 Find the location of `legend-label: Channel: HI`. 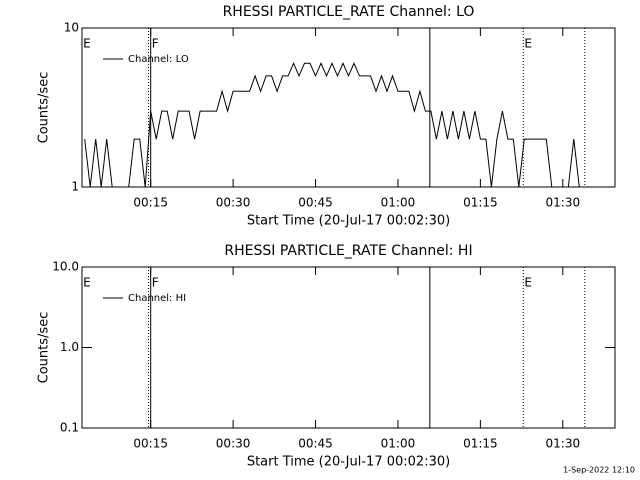

legend-label: Channel: HI is located at coordinates (157, 298).